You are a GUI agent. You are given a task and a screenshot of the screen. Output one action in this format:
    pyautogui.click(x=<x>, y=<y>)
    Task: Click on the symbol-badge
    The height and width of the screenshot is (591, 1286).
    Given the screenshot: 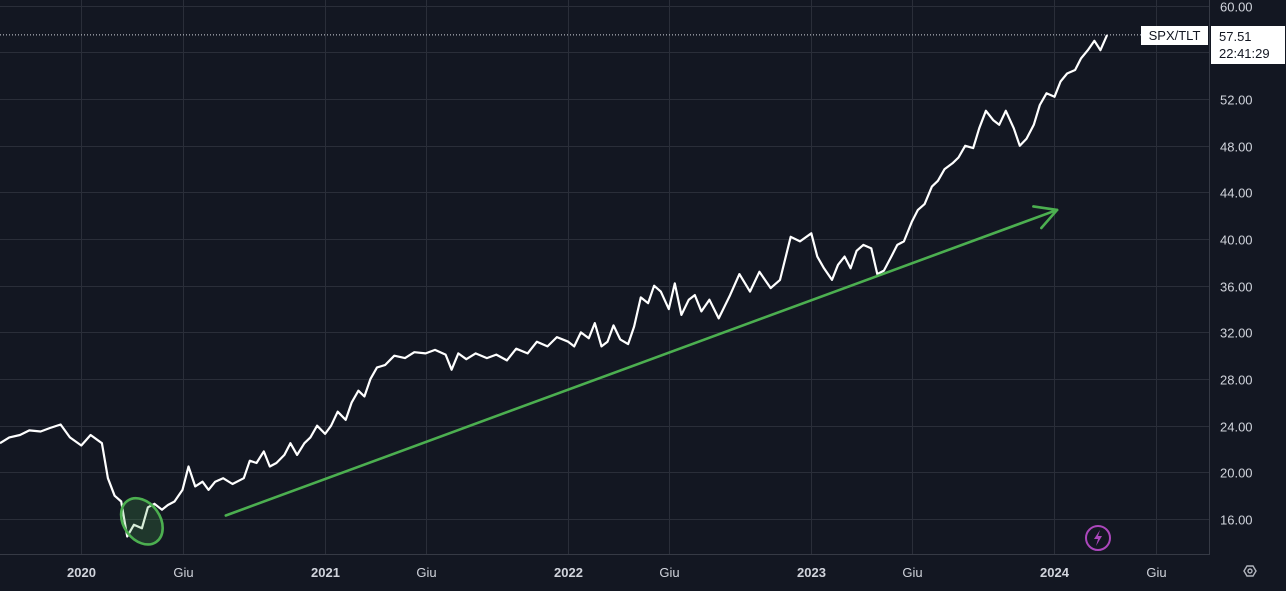 What is the action you would take?
    pyautogui.click(x=1174, y=35)
    